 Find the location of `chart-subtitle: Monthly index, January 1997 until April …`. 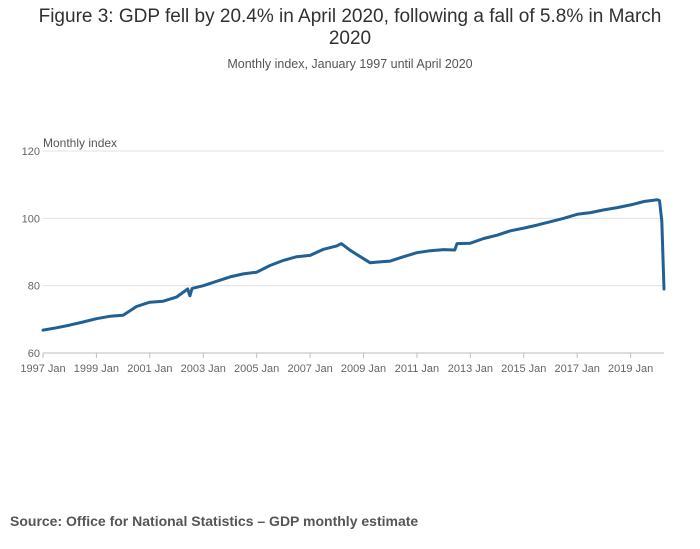

chart-subtitle: Monthly index, January 1997 until April … is located at coordinates (350, 64).